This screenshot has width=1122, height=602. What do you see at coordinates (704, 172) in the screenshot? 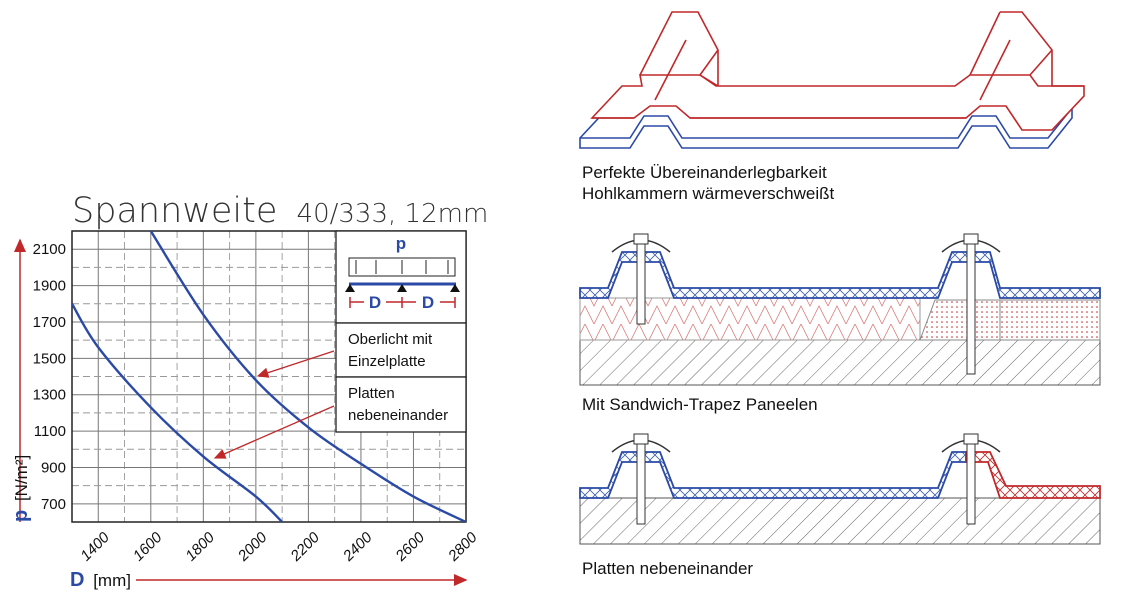
I see `caption-top-1: Perfekte Übereinanderlegbarkeit` at bounding box center [704, 172].